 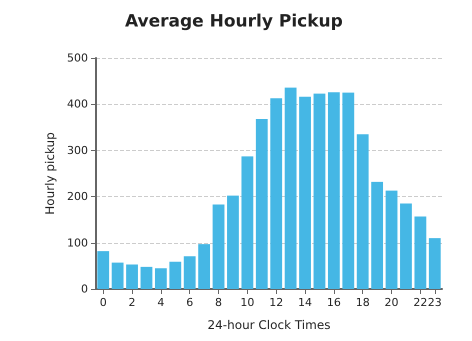 What do you see at coordinates (234, 22) in the screenshot?
I see `chart-title: Average Hourly Pickup` at bounding box center [234, 22].